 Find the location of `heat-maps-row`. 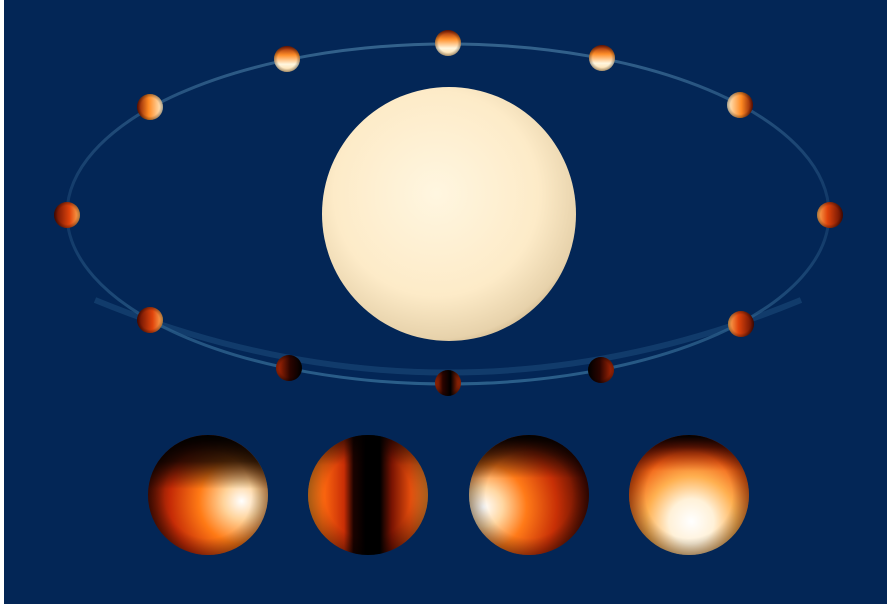

heat-maps-row is located at coordinates (448, 495).